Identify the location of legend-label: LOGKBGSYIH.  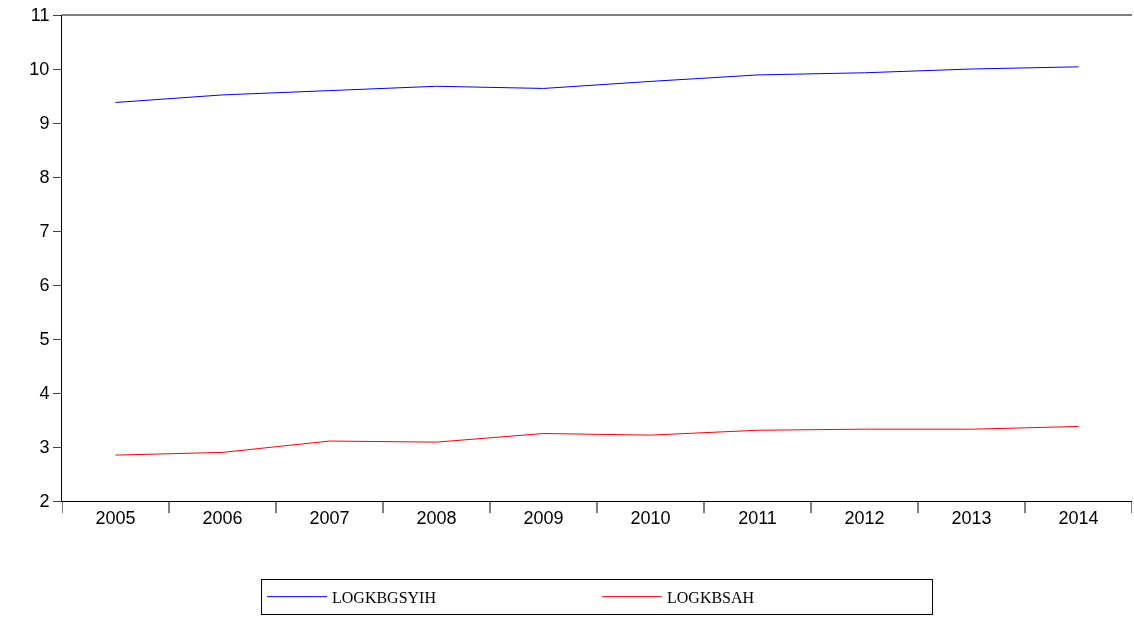
(384, 597).